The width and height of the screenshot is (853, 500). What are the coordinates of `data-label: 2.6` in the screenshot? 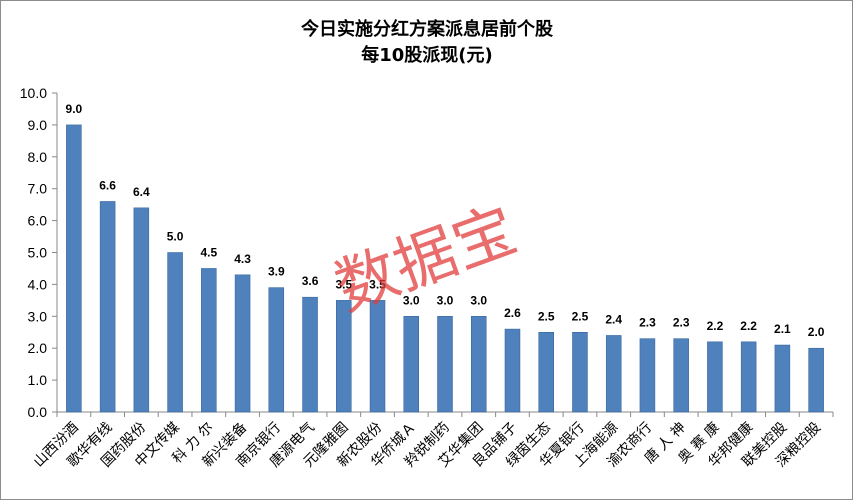 It's located at (512, 313).